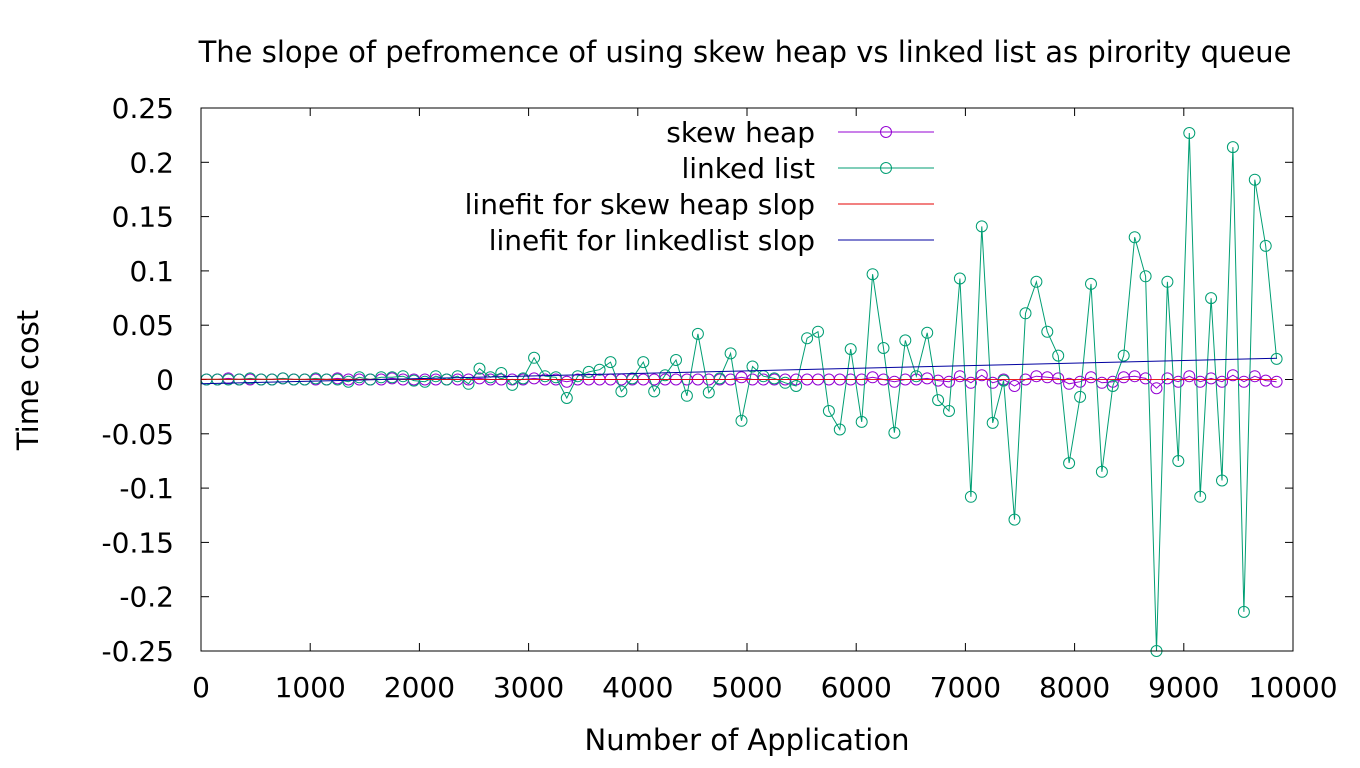 The height and width of the screenshot is (768, 1360). What do you see at coordinates (310, 687) in the screenshot?
I see `x-tick-label: 1000` at bounding box center [310, 687].